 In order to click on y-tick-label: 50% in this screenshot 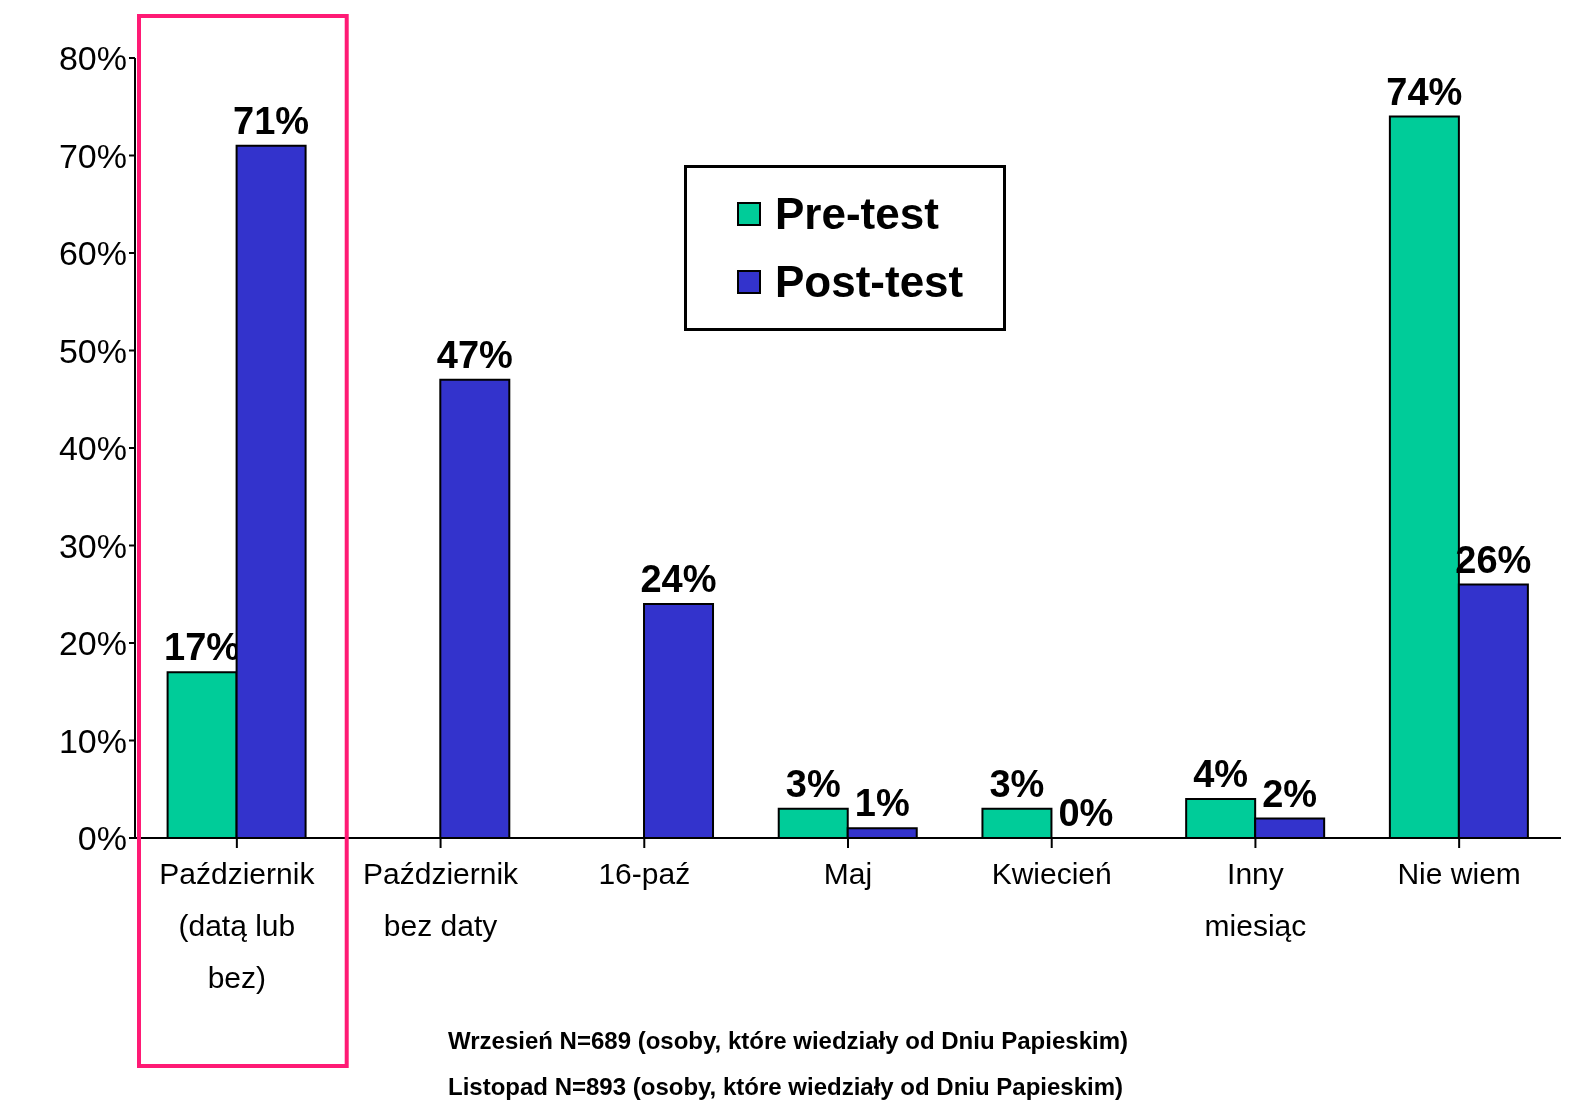, I will do `click(92, 350)`.